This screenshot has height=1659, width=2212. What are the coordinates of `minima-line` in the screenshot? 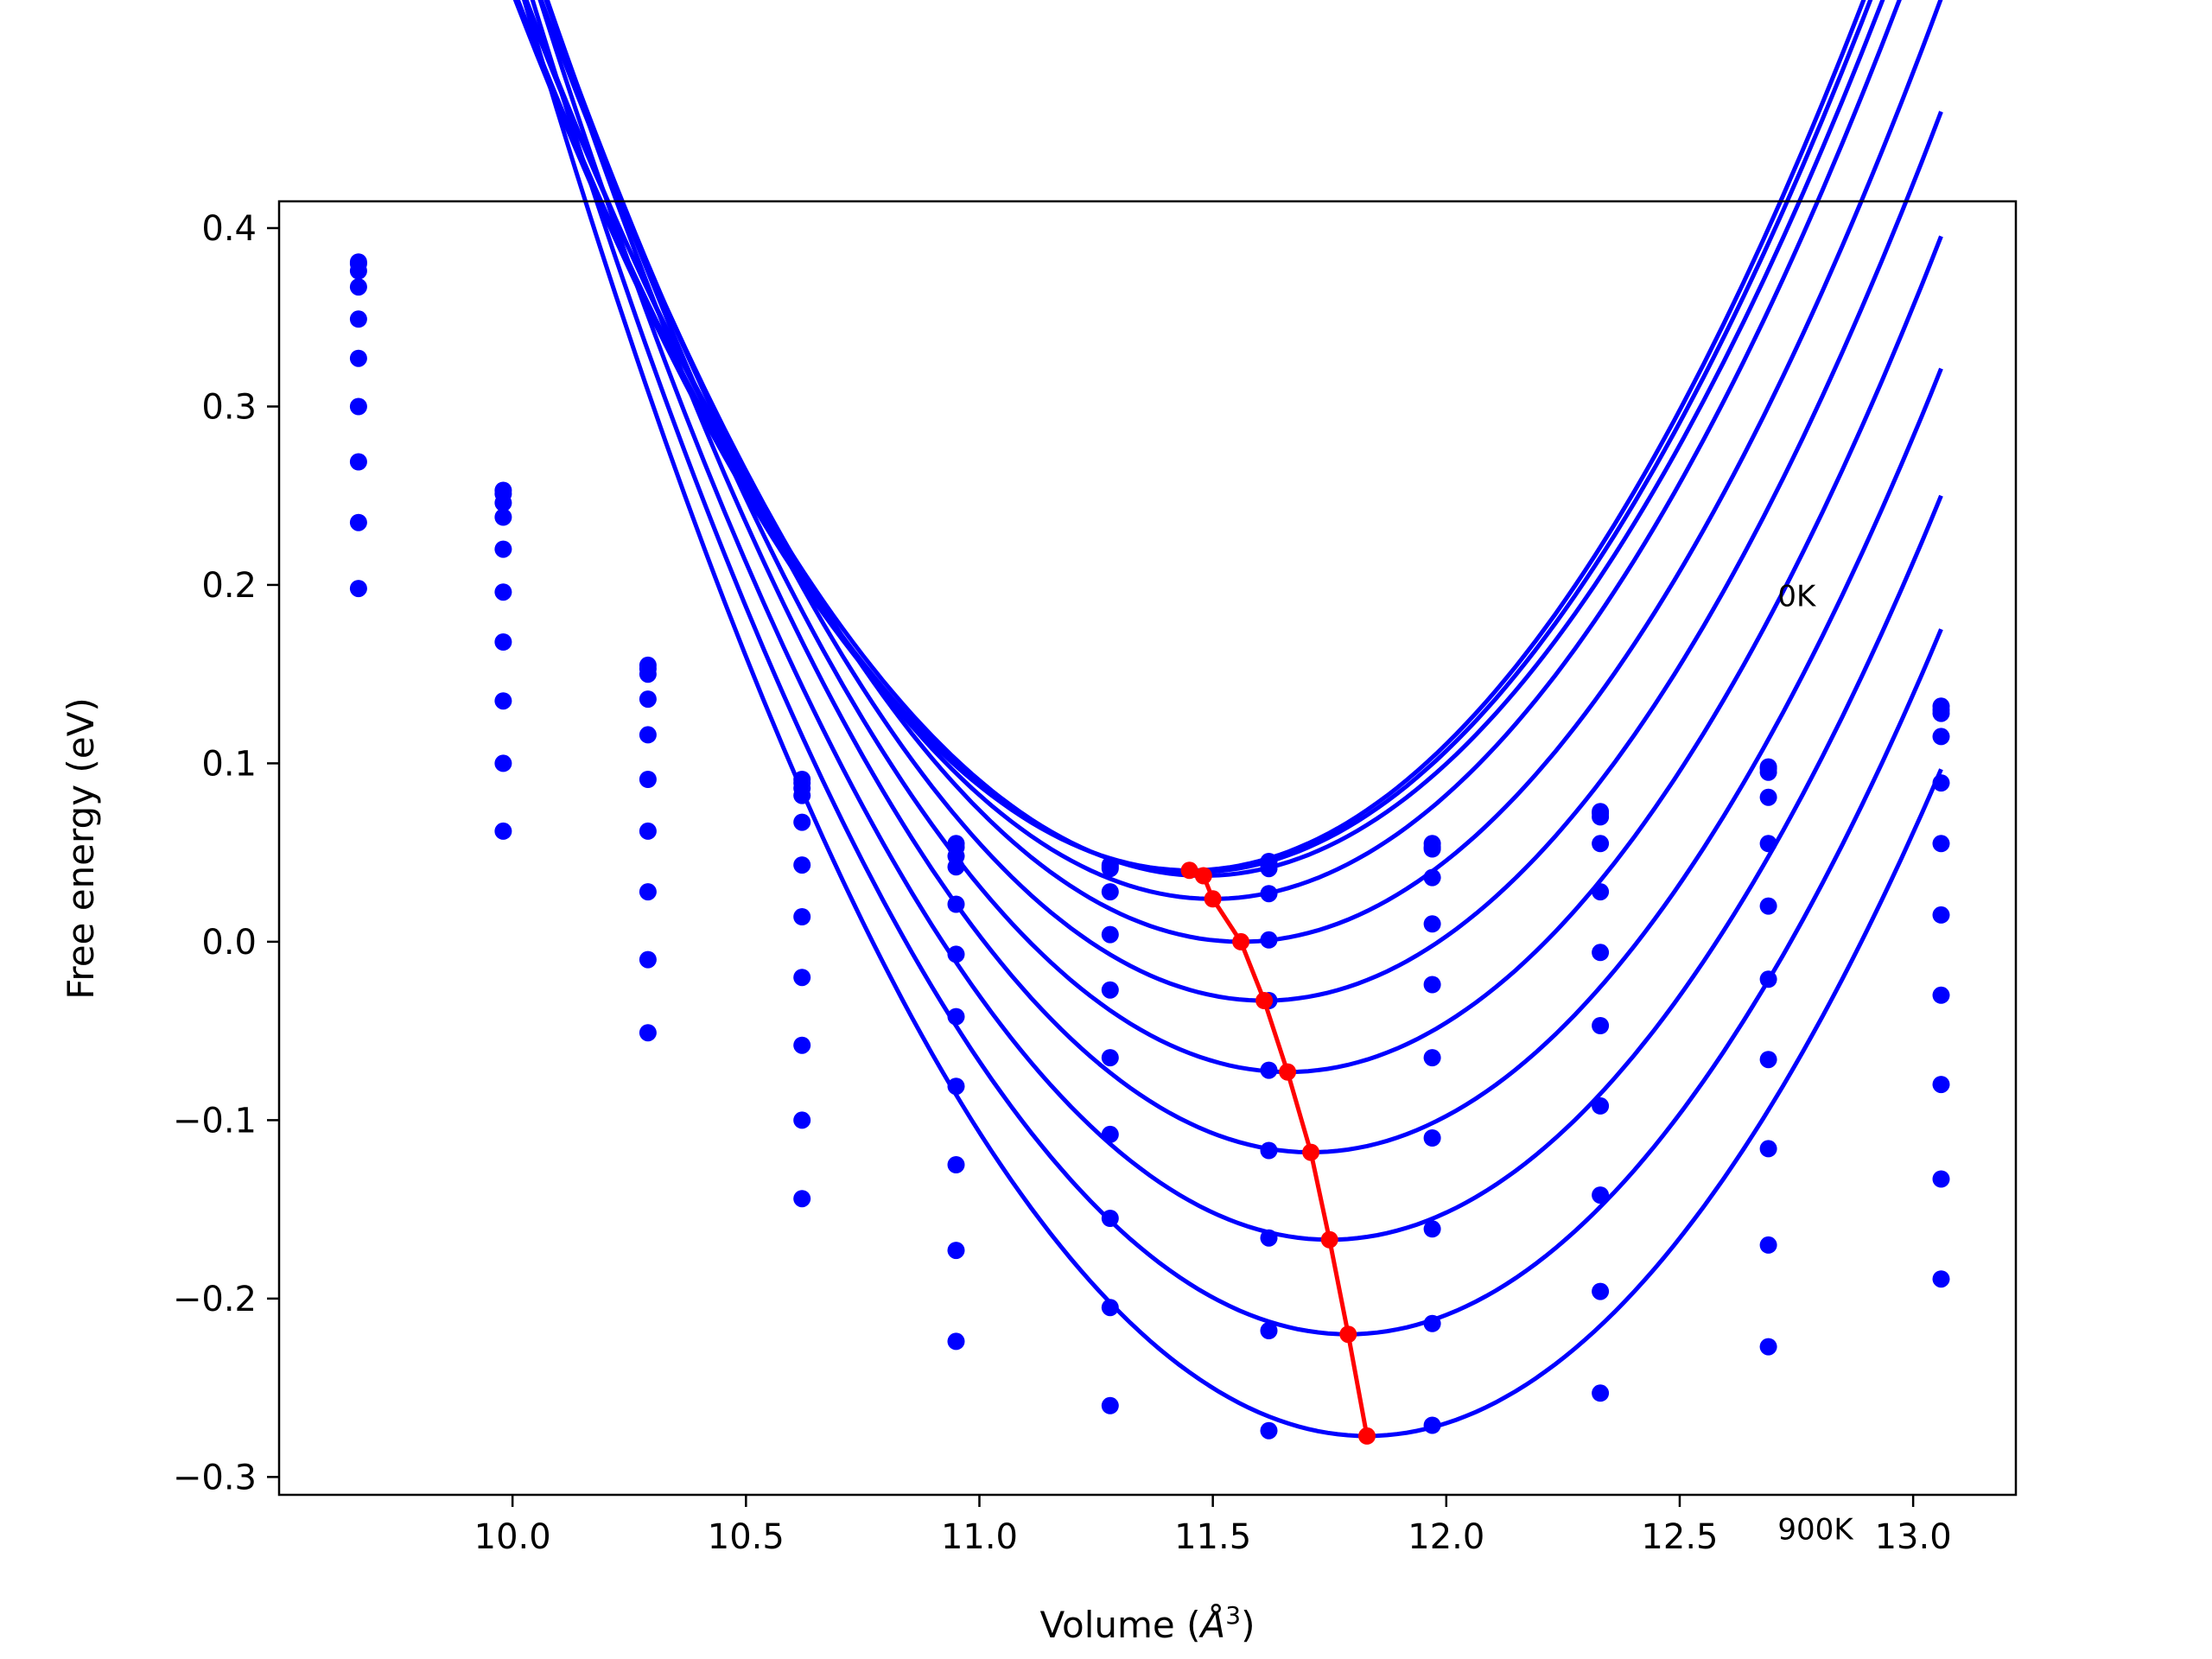 It's located at (1278, 1153).